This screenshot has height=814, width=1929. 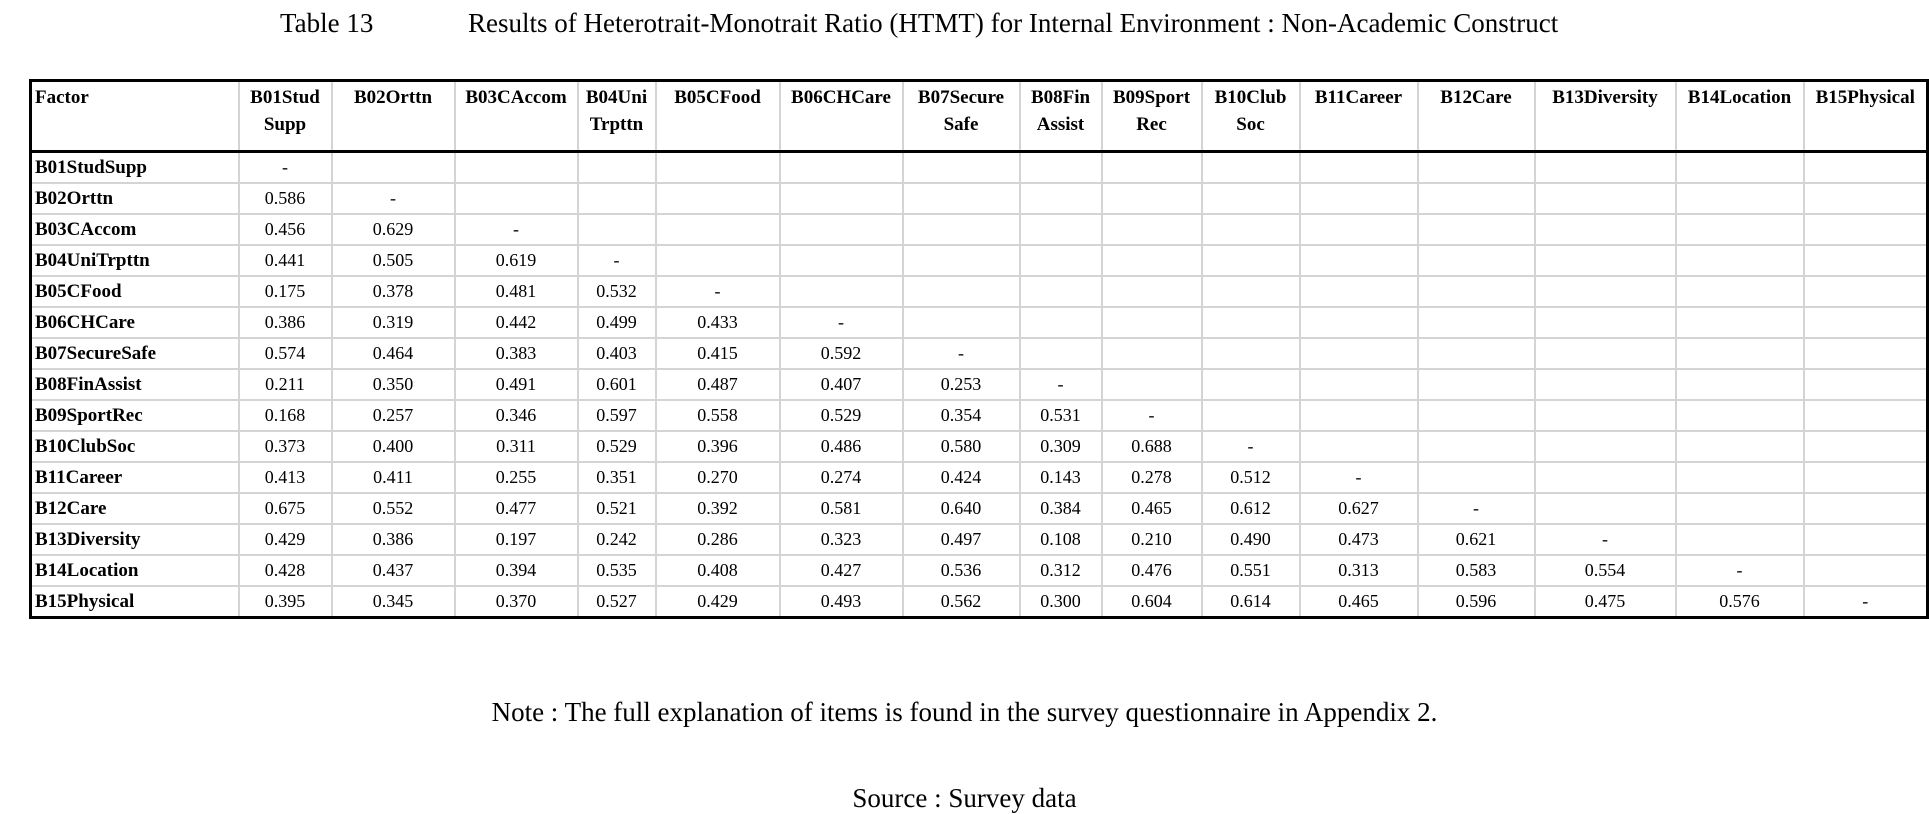 I want to click on value-cell: 0.640, so click(x=961, y=508).